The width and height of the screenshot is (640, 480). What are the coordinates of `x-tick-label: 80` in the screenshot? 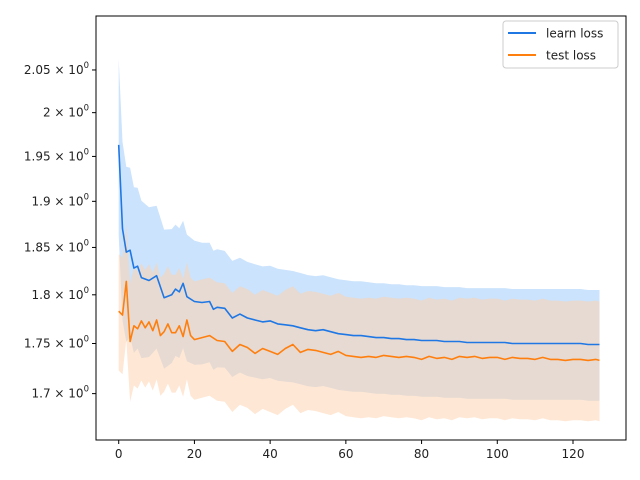 It's located at (421, 454).